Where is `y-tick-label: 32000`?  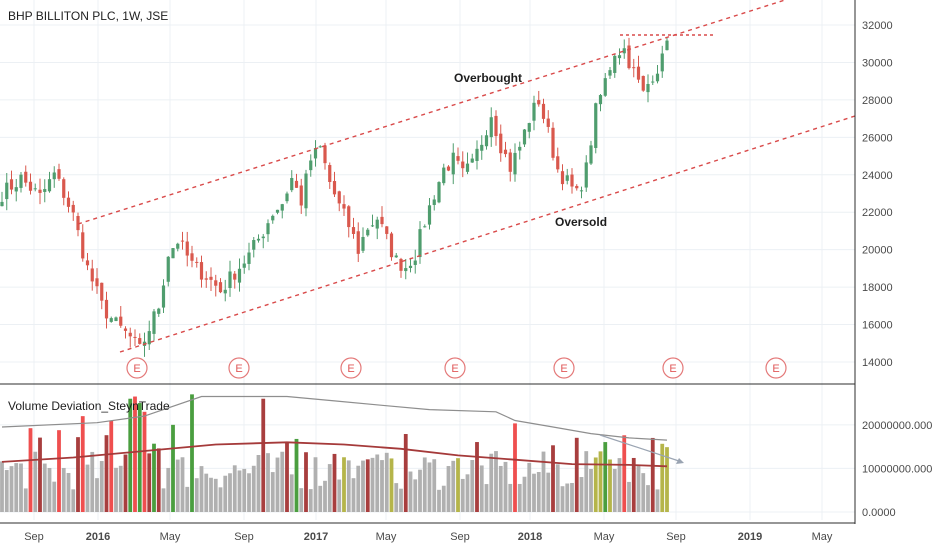 y-tick-label: 32000 is located at coordinates (877, 26).